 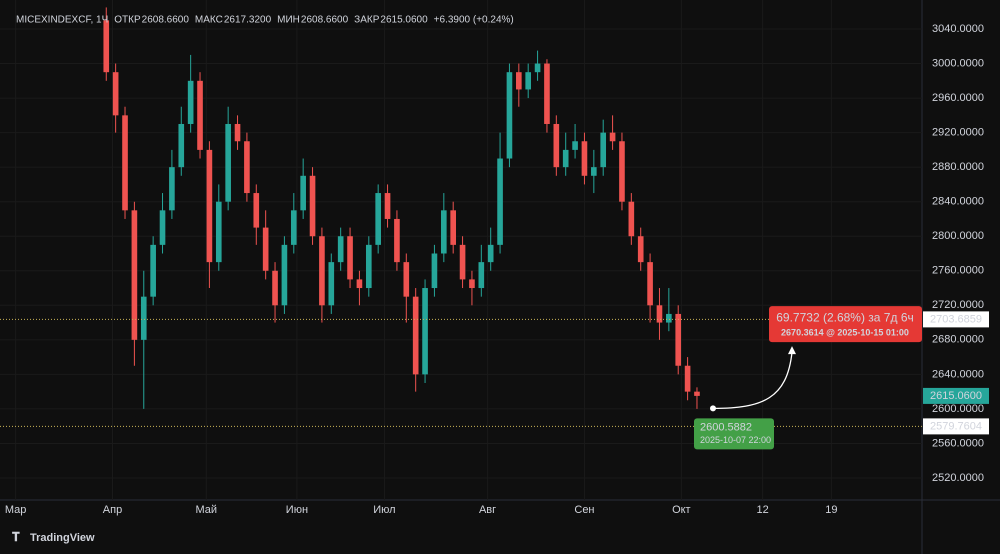 I want to click on header-change: +6.3900 (+0.24%), so click(x=474, y=20).